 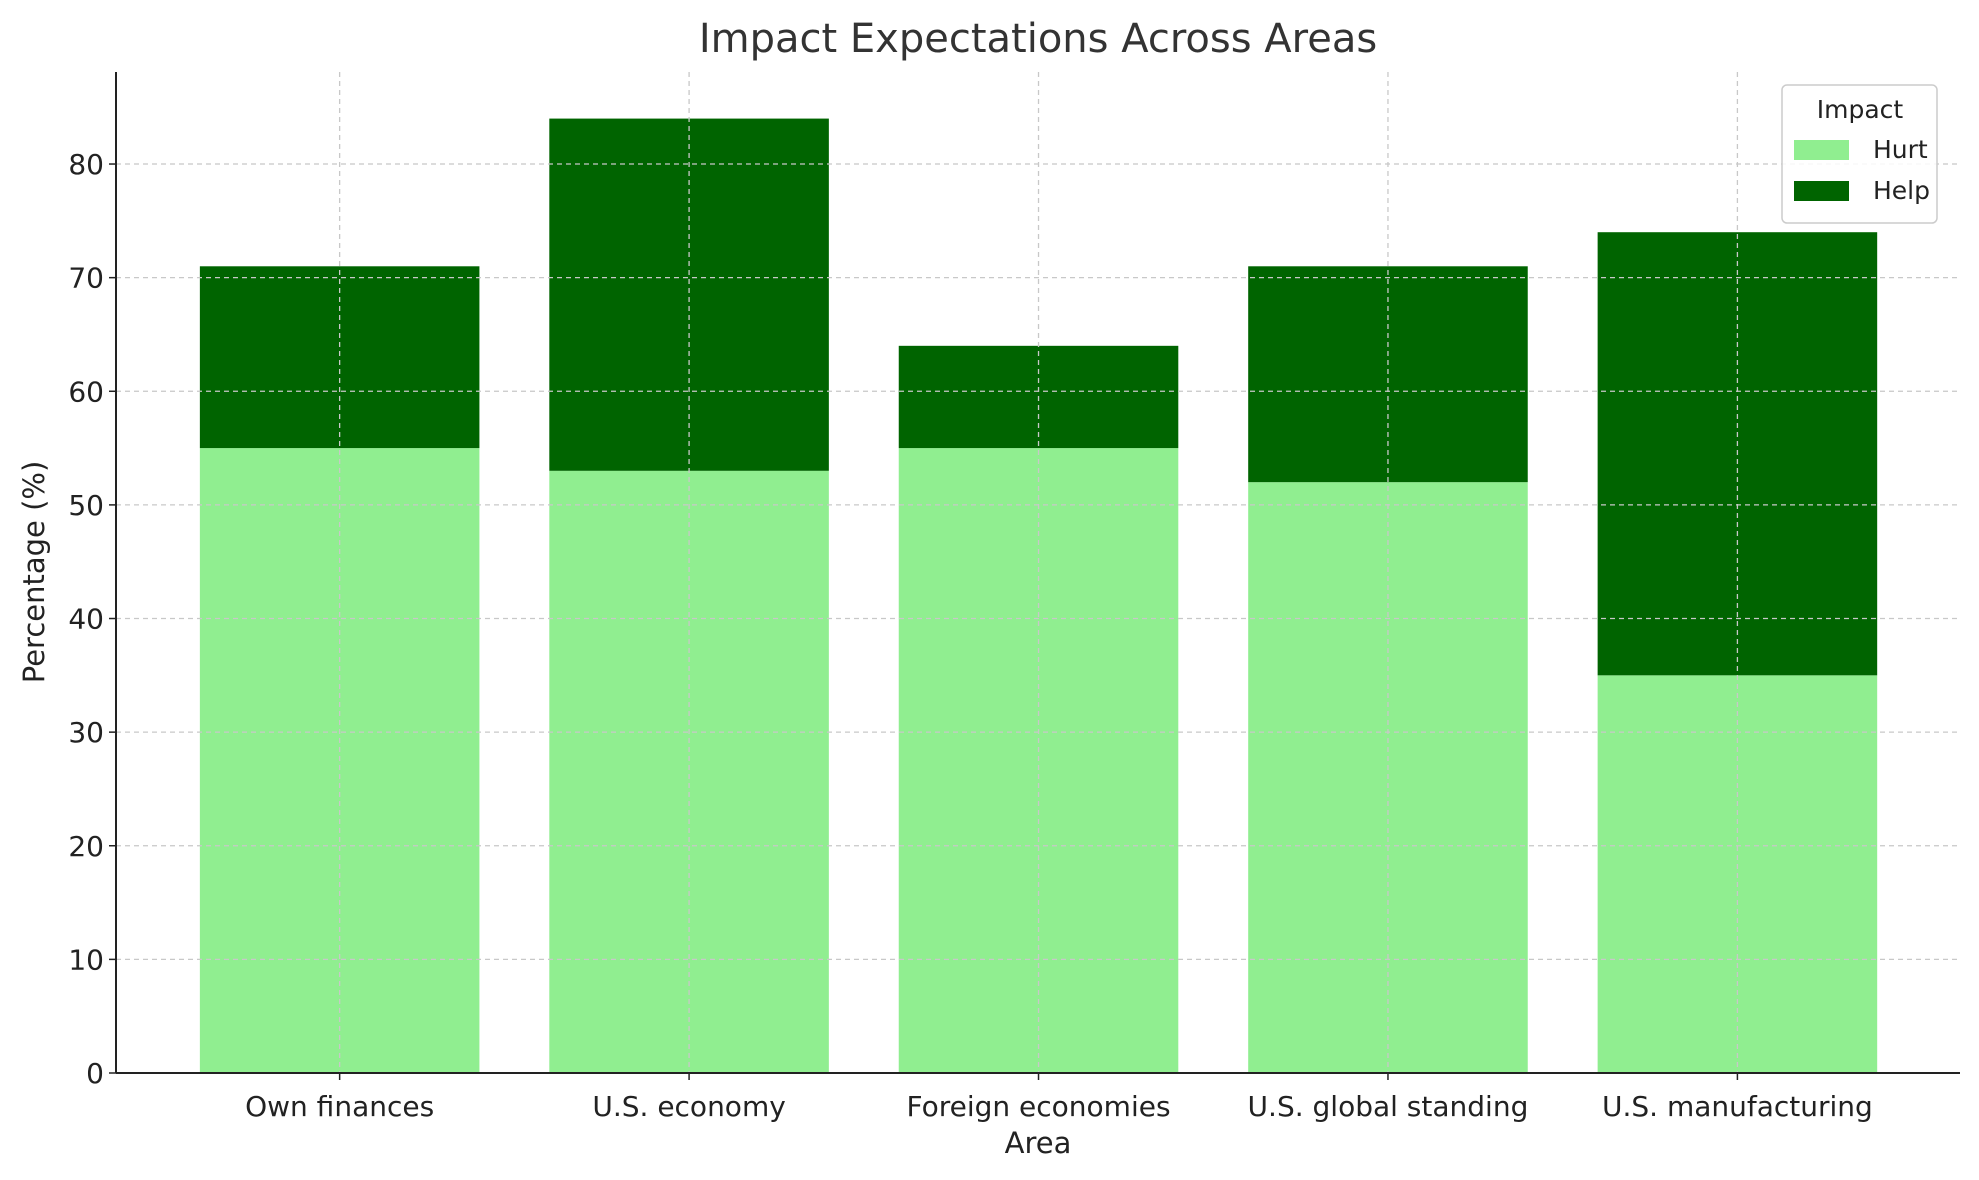 I want to click on legend-swatch-help, so click(x=1821, y=191).